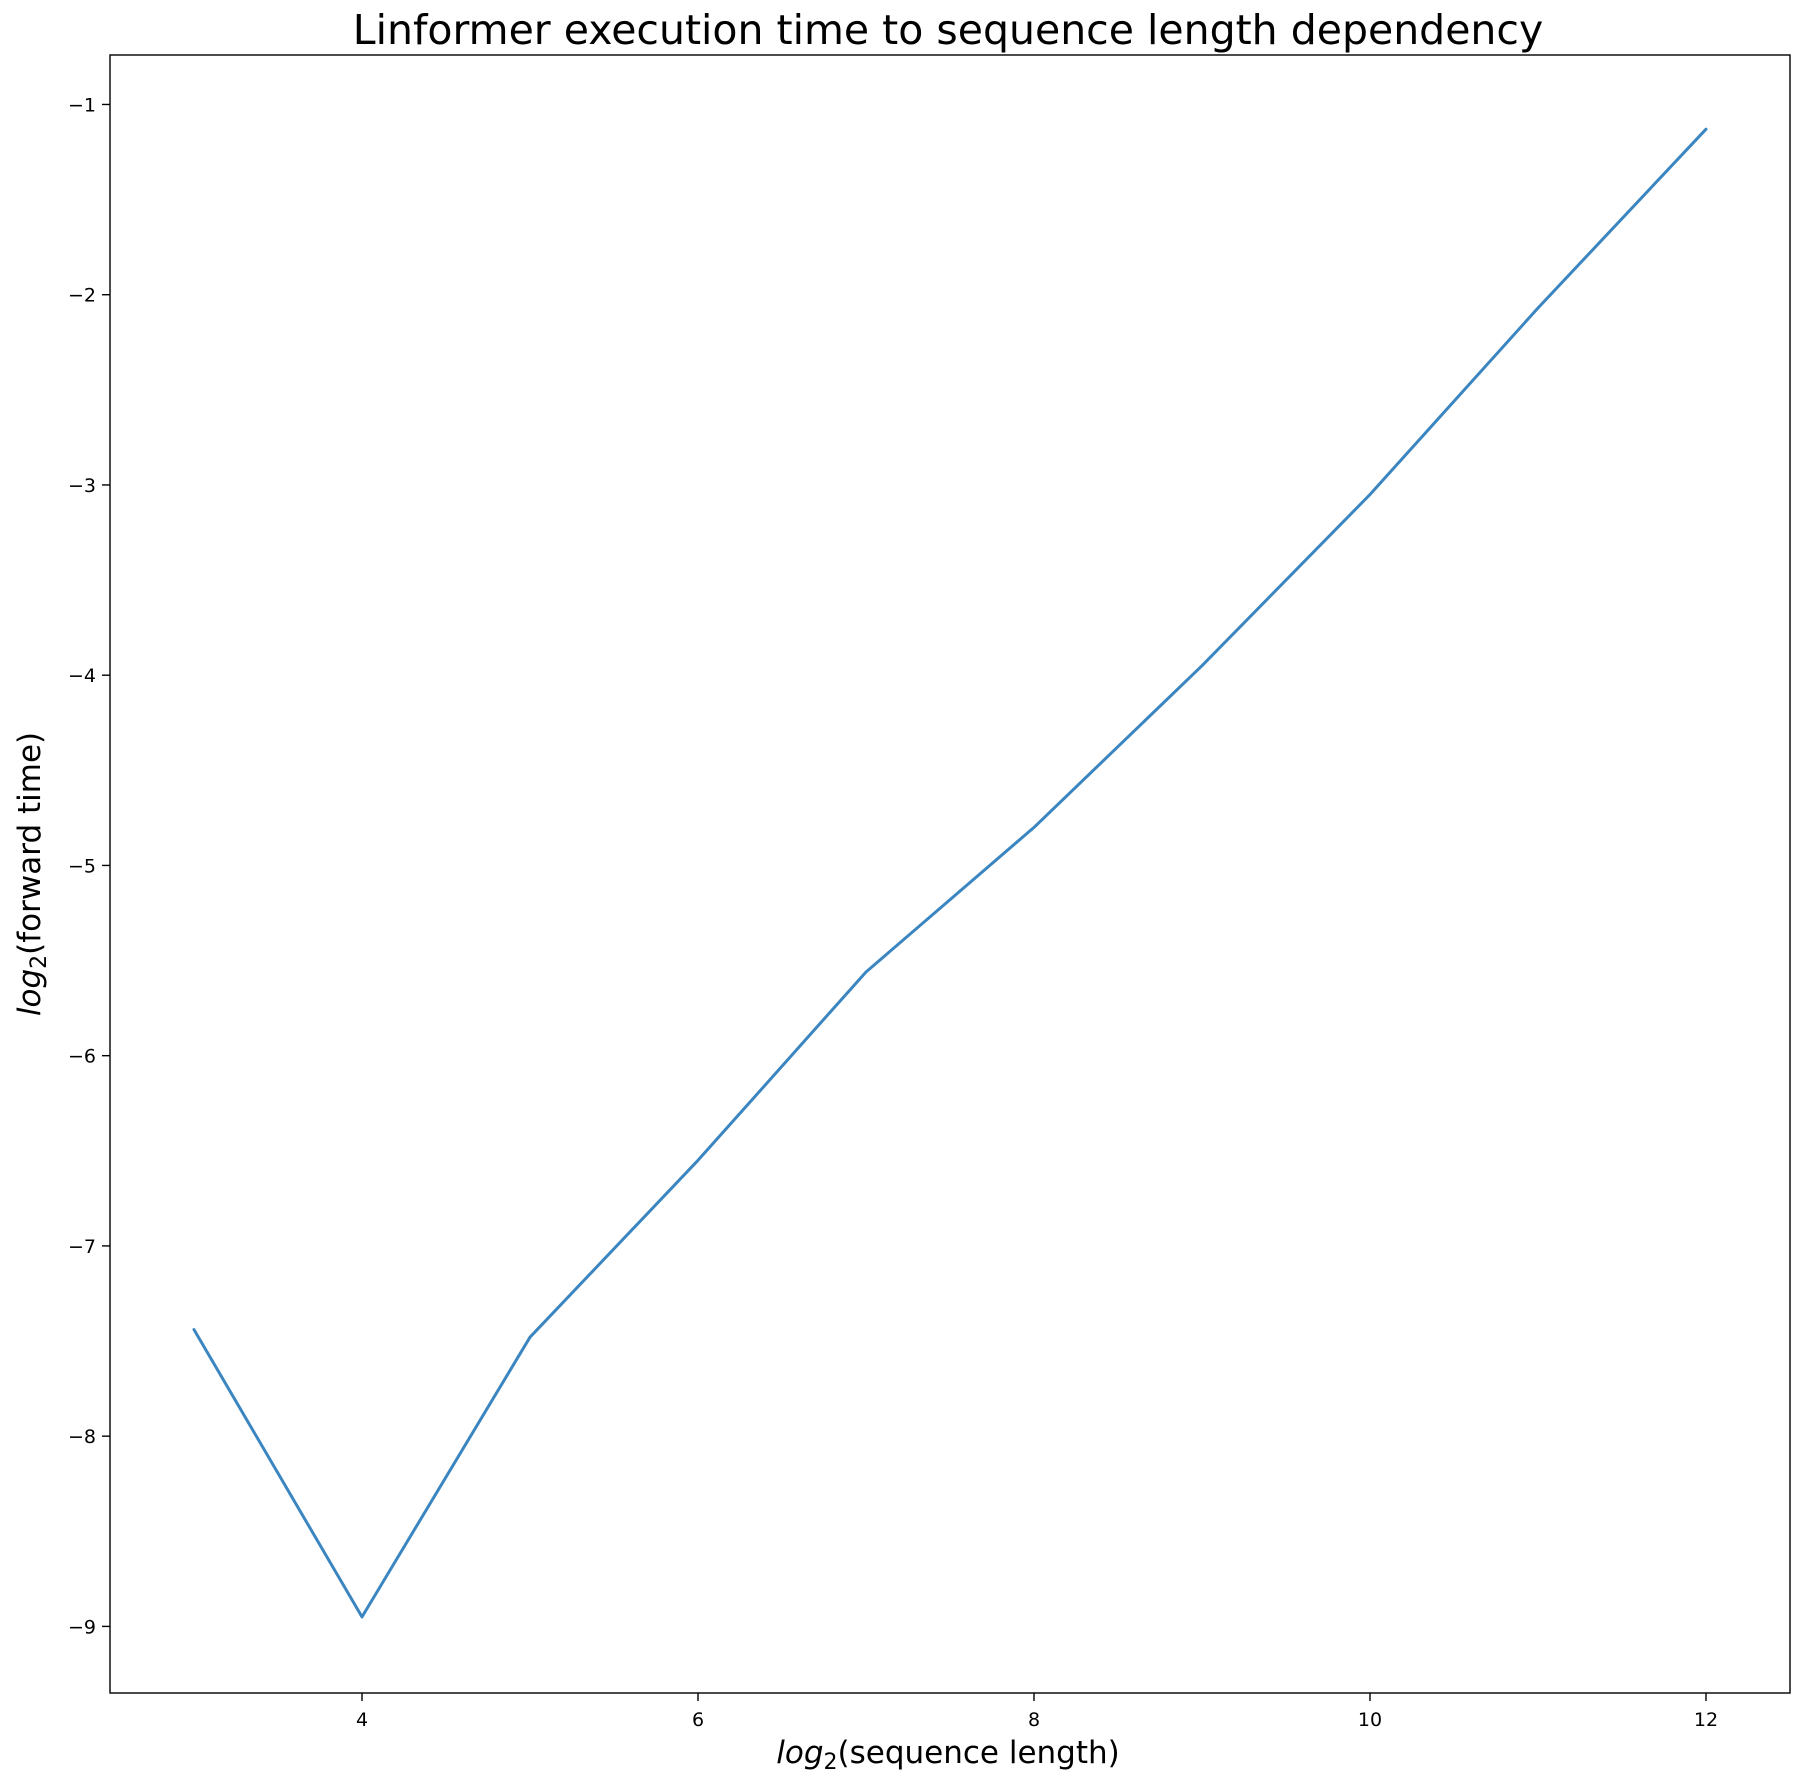 The image size is (1815, 1777). Describe the element at coordinates (30, 992) in the screenshot. I see `y-axis-label-fn: log` at that location.